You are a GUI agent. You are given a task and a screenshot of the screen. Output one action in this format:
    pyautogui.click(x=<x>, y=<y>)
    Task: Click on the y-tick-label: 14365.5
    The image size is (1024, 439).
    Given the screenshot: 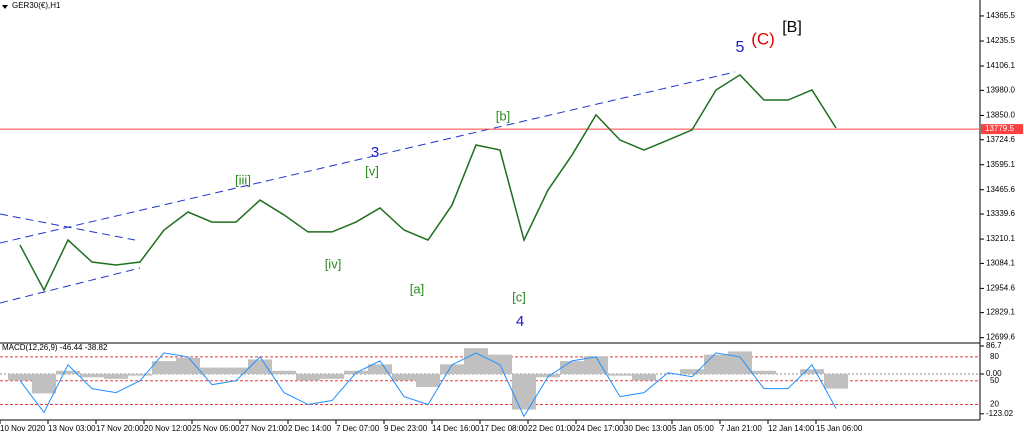 What is the action you would take?
    pyautogui.click(x=1000, y=15)
    